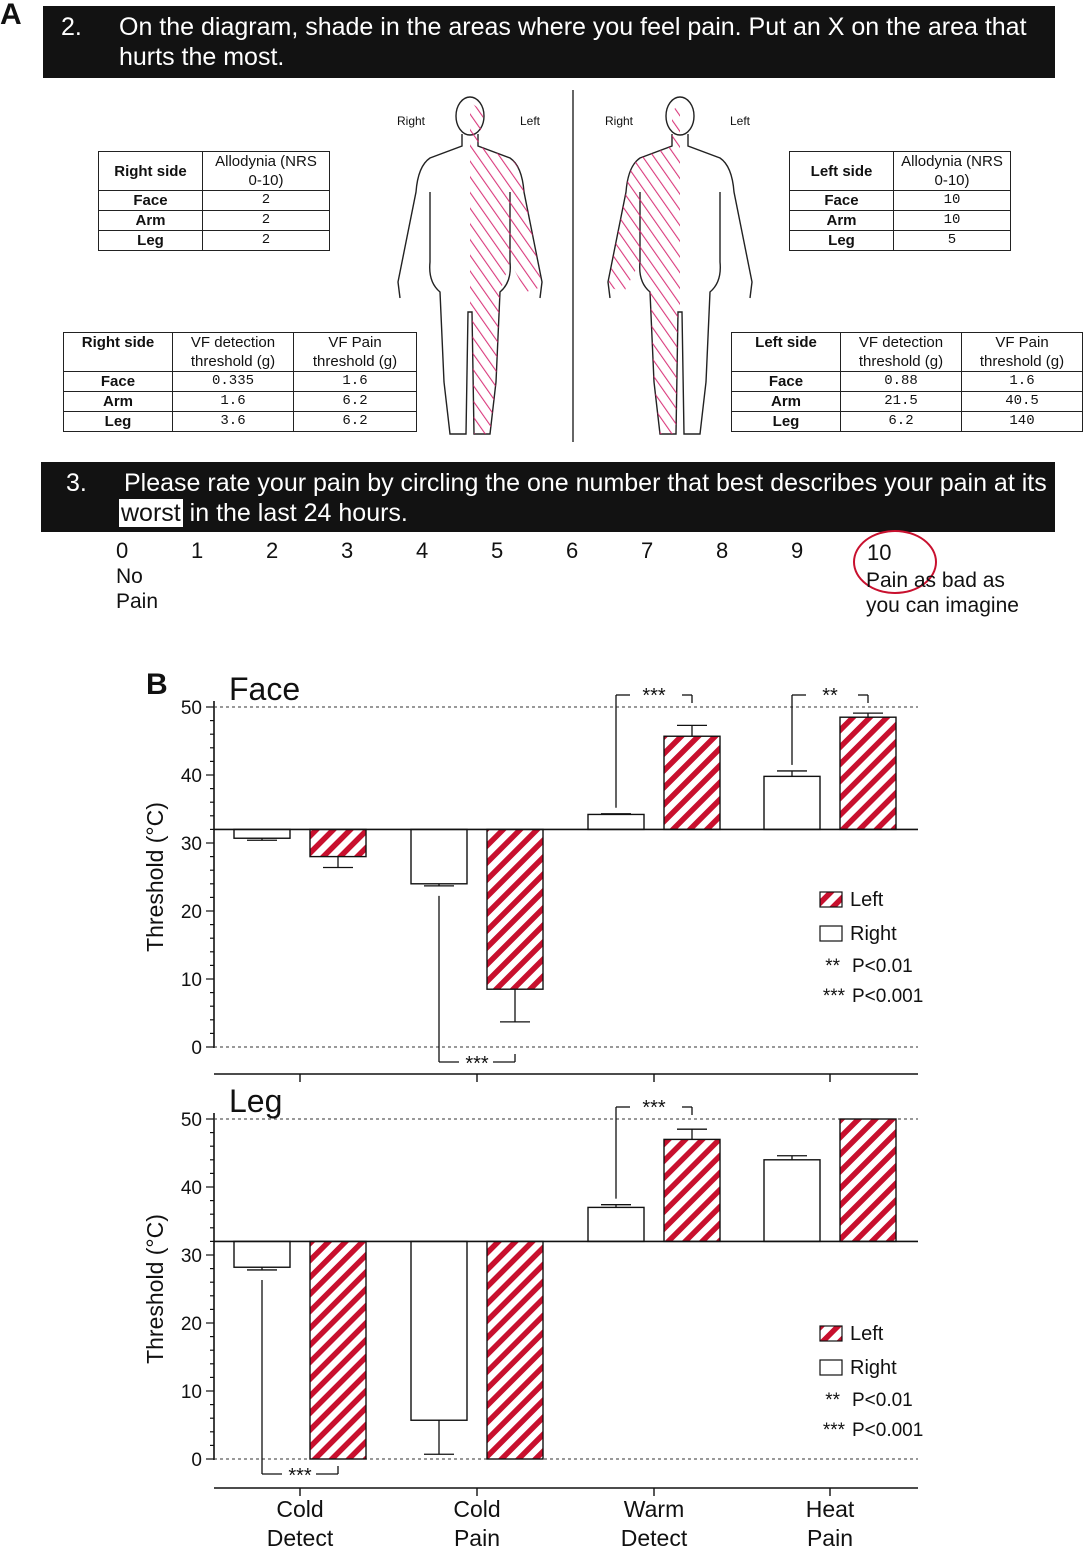 The width and height of the screenshot is (1083, 1550). What do you see at coordinates (233, 352) in the screenshot?
I see `vf-right-header-detection: VF detection threshold (g)` at bounding box center [233, 352].